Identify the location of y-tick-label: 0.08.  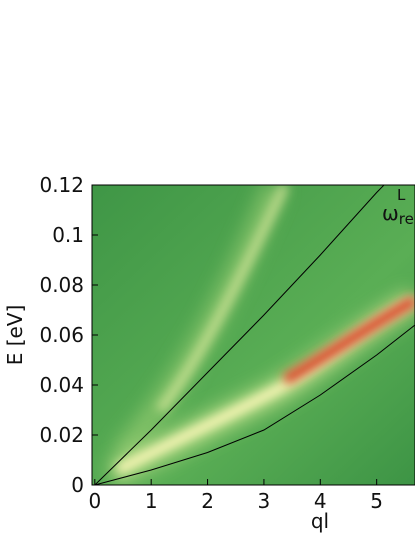
(61, 285).